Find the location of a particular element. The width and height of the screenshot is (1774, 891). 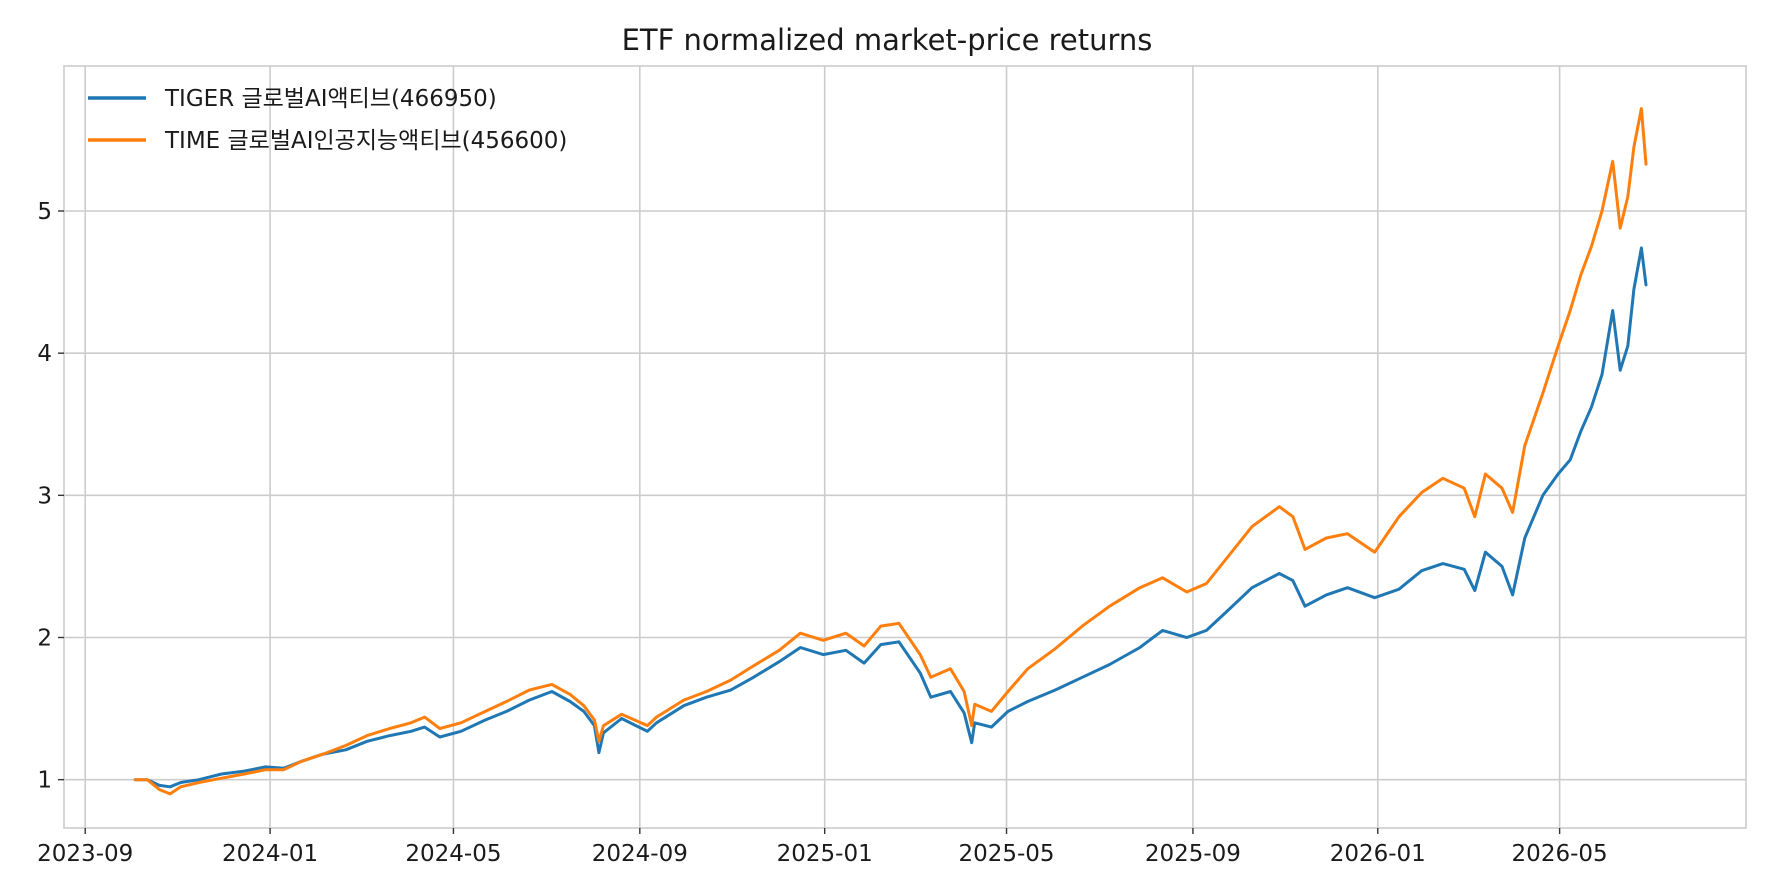

legend-label-tiger: TIGER 글로벌AI액티브(466950) is located at coordinates (330, 99).